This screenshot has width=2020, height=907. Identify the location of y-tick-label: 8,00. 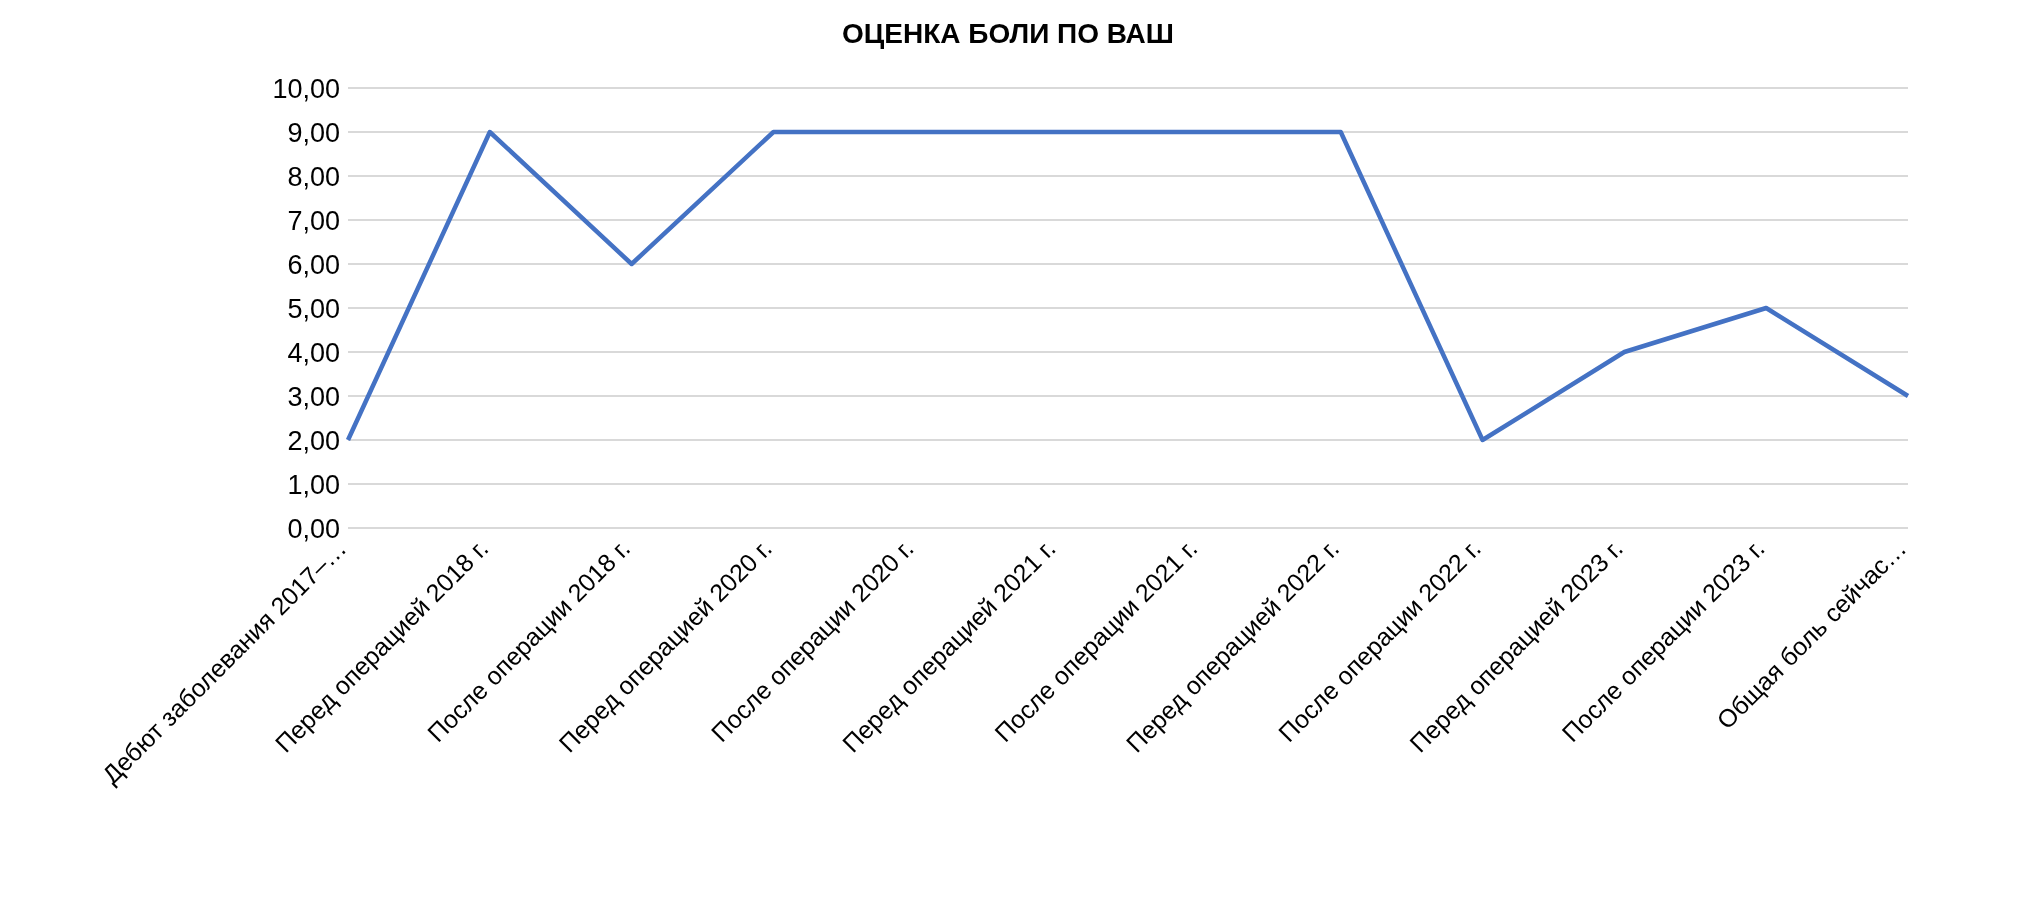
(313, 176).